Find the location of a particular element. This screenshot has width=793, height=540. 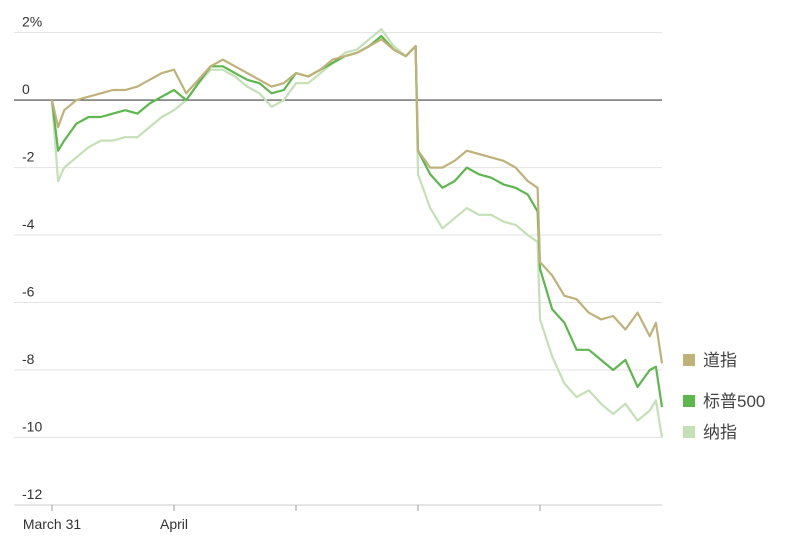

legend-label: 道指 is located at coordinates (720, 360).